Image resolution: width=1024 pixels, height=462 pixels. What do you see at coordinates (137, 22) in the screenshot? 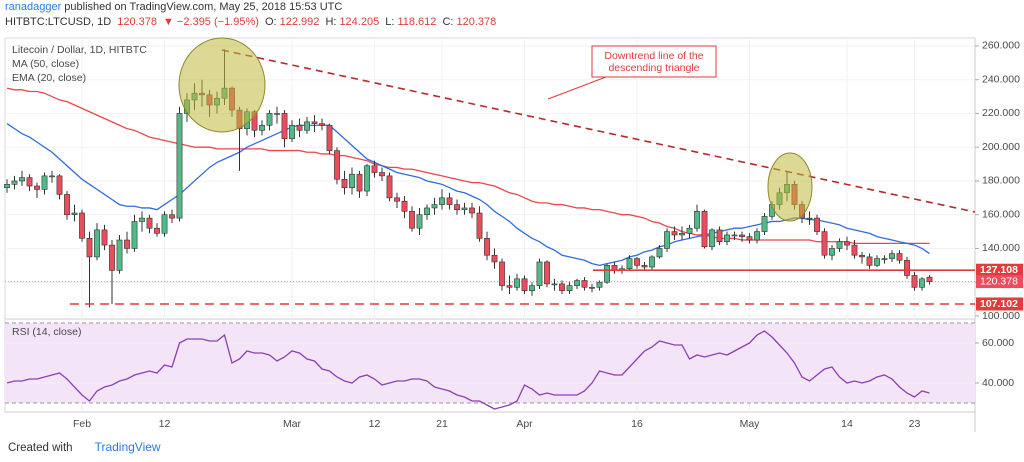
I see `last-price: 120.378` at bounding box center [137, 22].